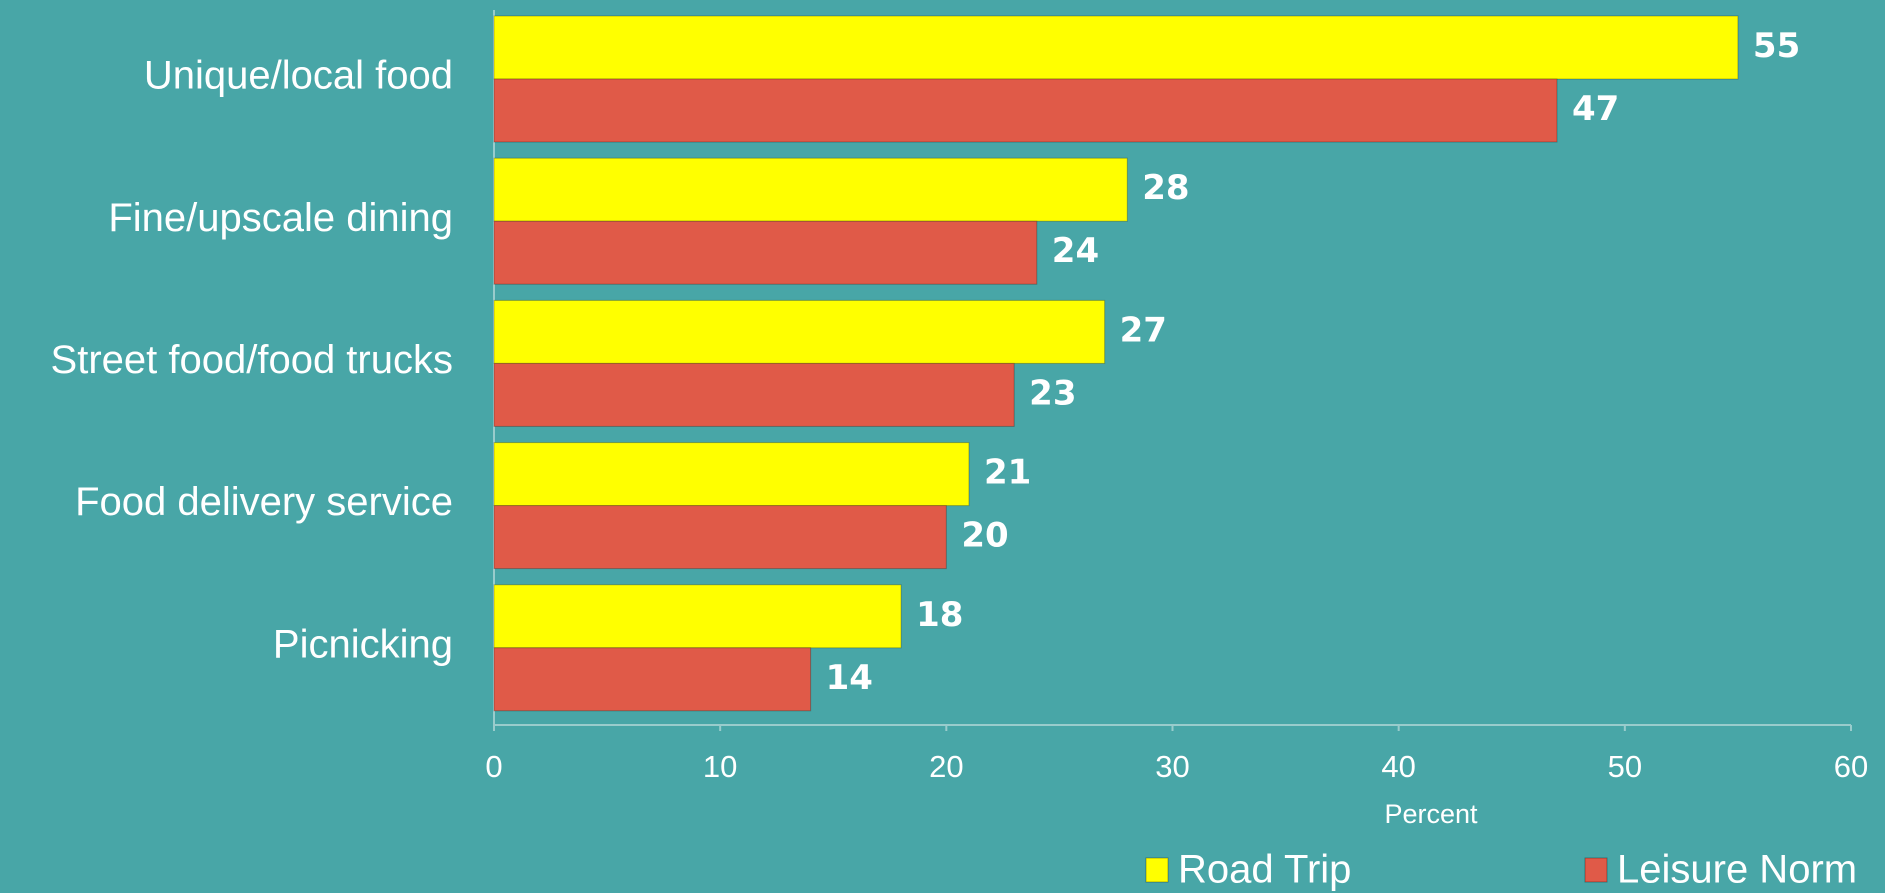 This screenshot has height=893, width=1885. I want to click on x-tick-label: 30, so click(1172, 766).